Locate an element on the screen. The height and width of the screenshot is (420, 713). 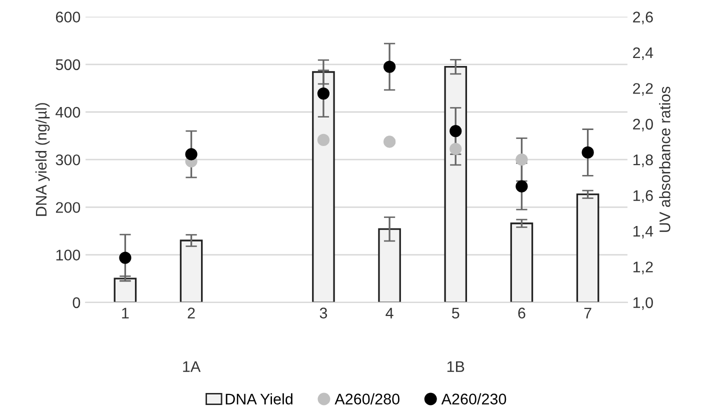
x-tick-label: 2 is located at coordinates (191, 313).